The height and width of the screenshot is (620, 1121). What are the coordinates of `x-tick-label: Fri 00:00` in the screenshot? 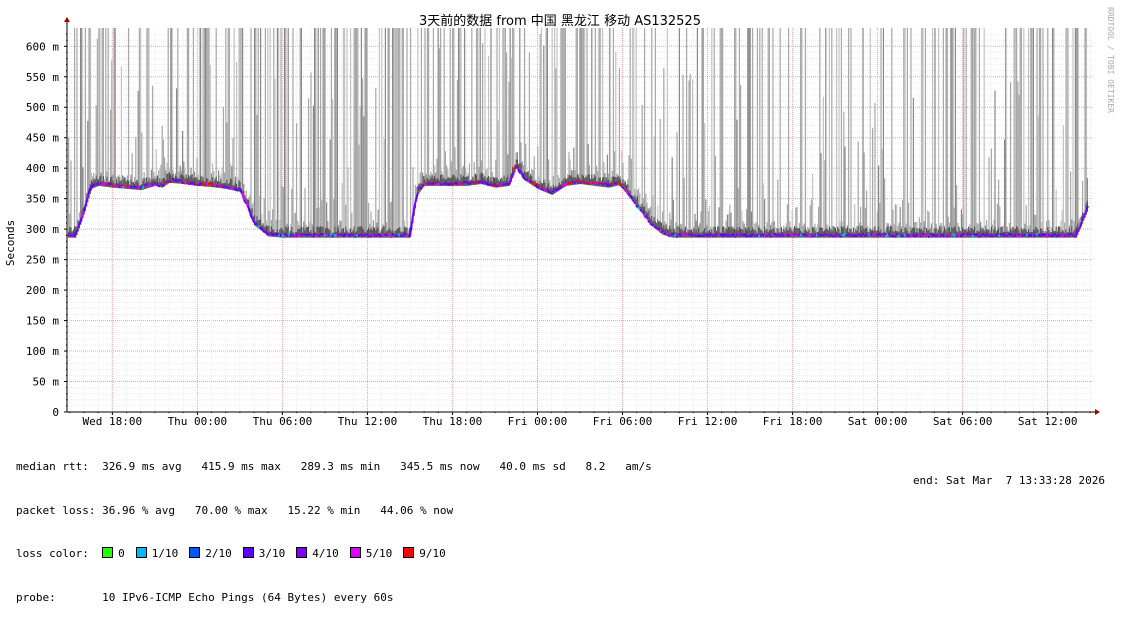 It's located at (538, 421).